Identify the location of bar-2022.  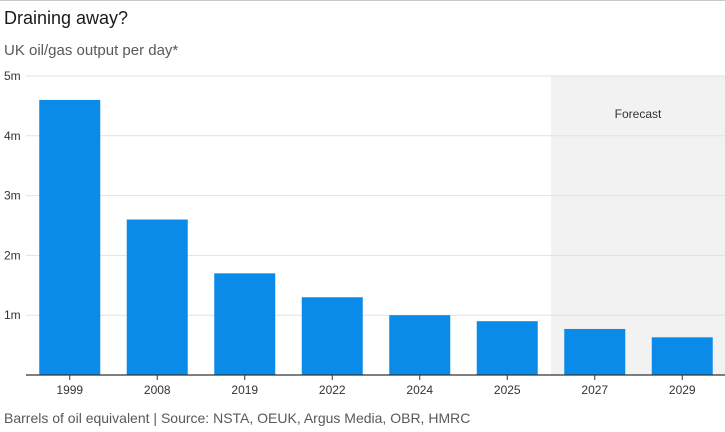
(332, 336).